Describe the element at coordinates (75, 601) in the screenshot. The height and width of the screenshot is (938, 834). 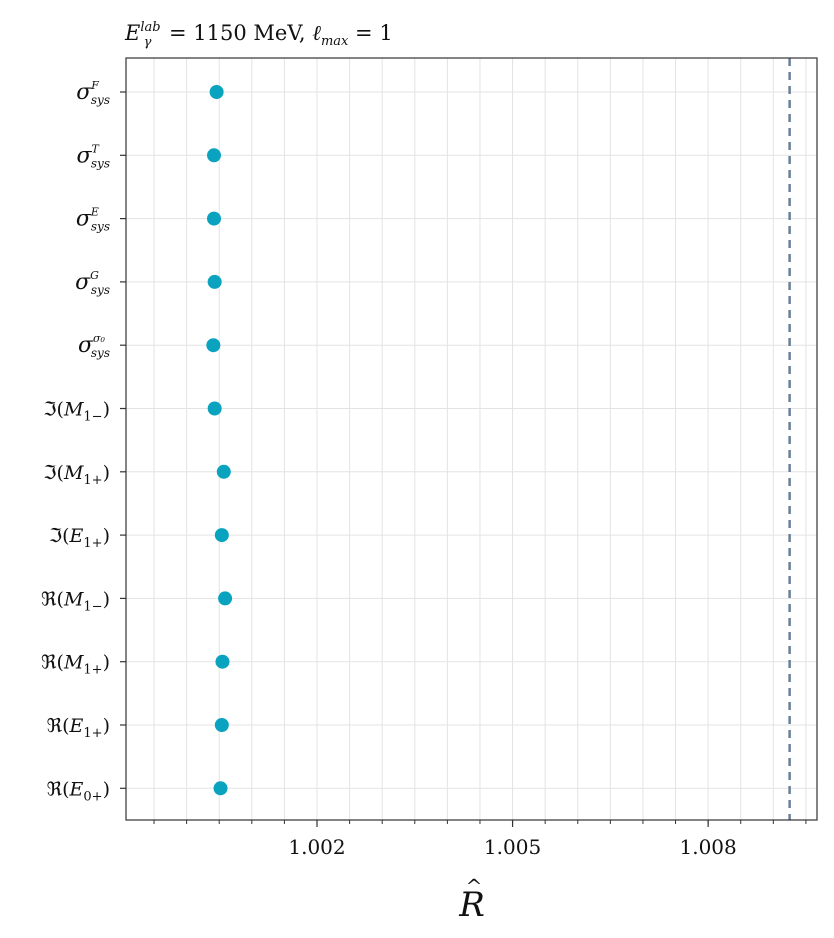
I see `y-tick-label: ℜ(M1−)` at that location.